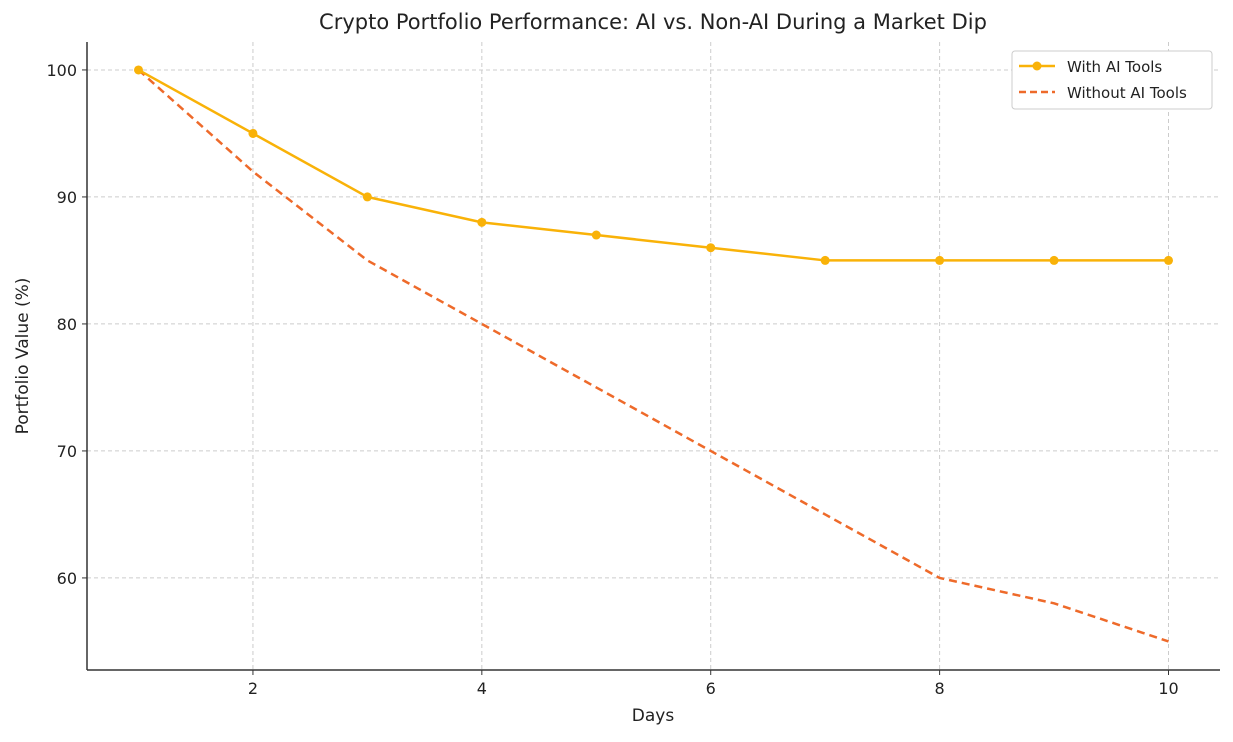 The image size is (1233, 742). Describe the element at coordinates (653, 716) in the screenshot. I see `x-axis-label: Days` at that location.